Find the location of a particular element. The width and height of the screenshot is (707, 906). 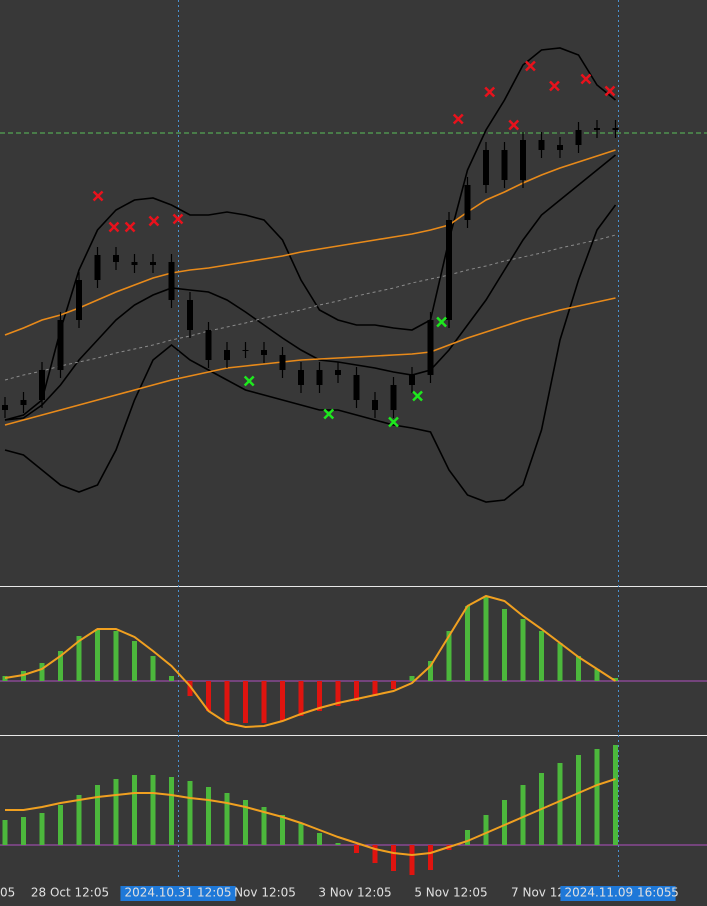

signal-line is located at coordinates (310, 817).